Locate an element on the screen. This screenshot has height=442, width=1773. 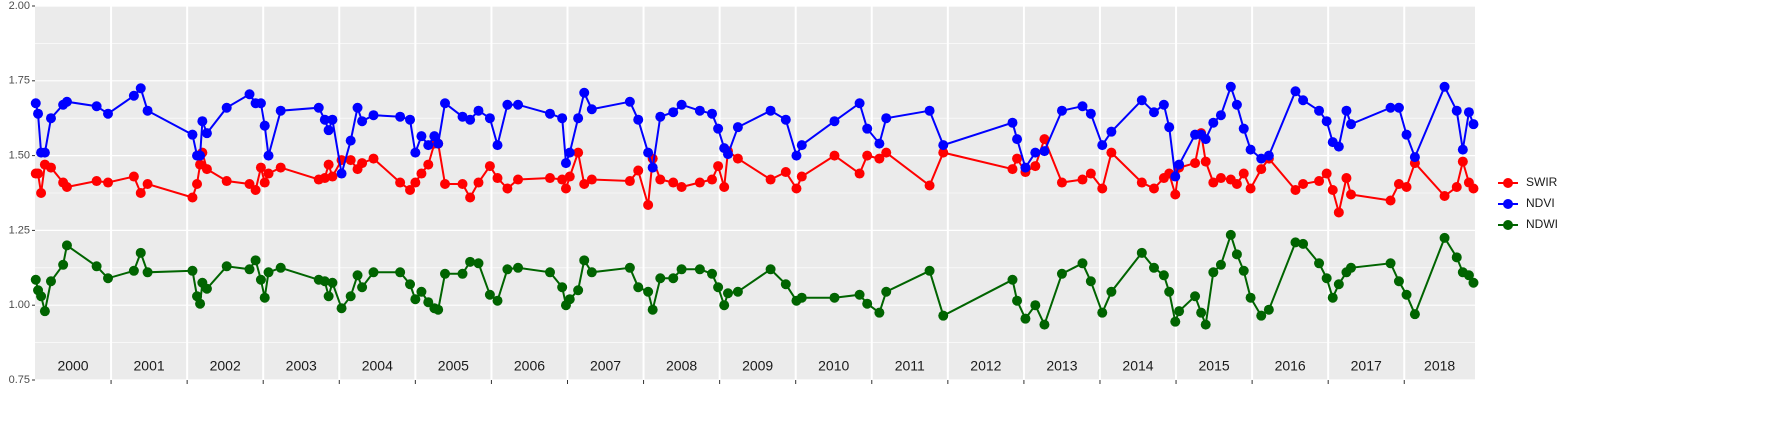
legend-marker is located at coordinates (1508, 204).